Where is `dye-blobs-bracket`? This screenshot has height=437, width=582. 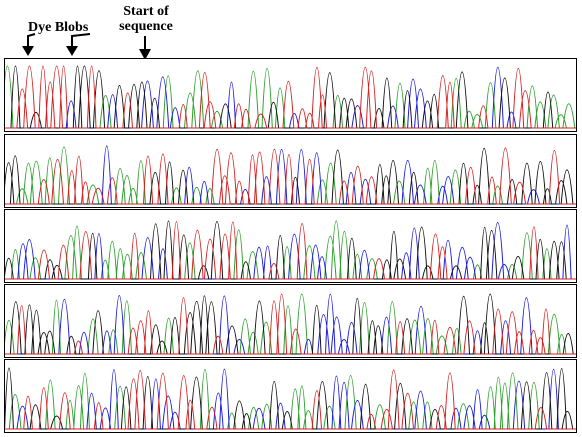
dye-blobs-bracket is located at coordinates (31, 39).